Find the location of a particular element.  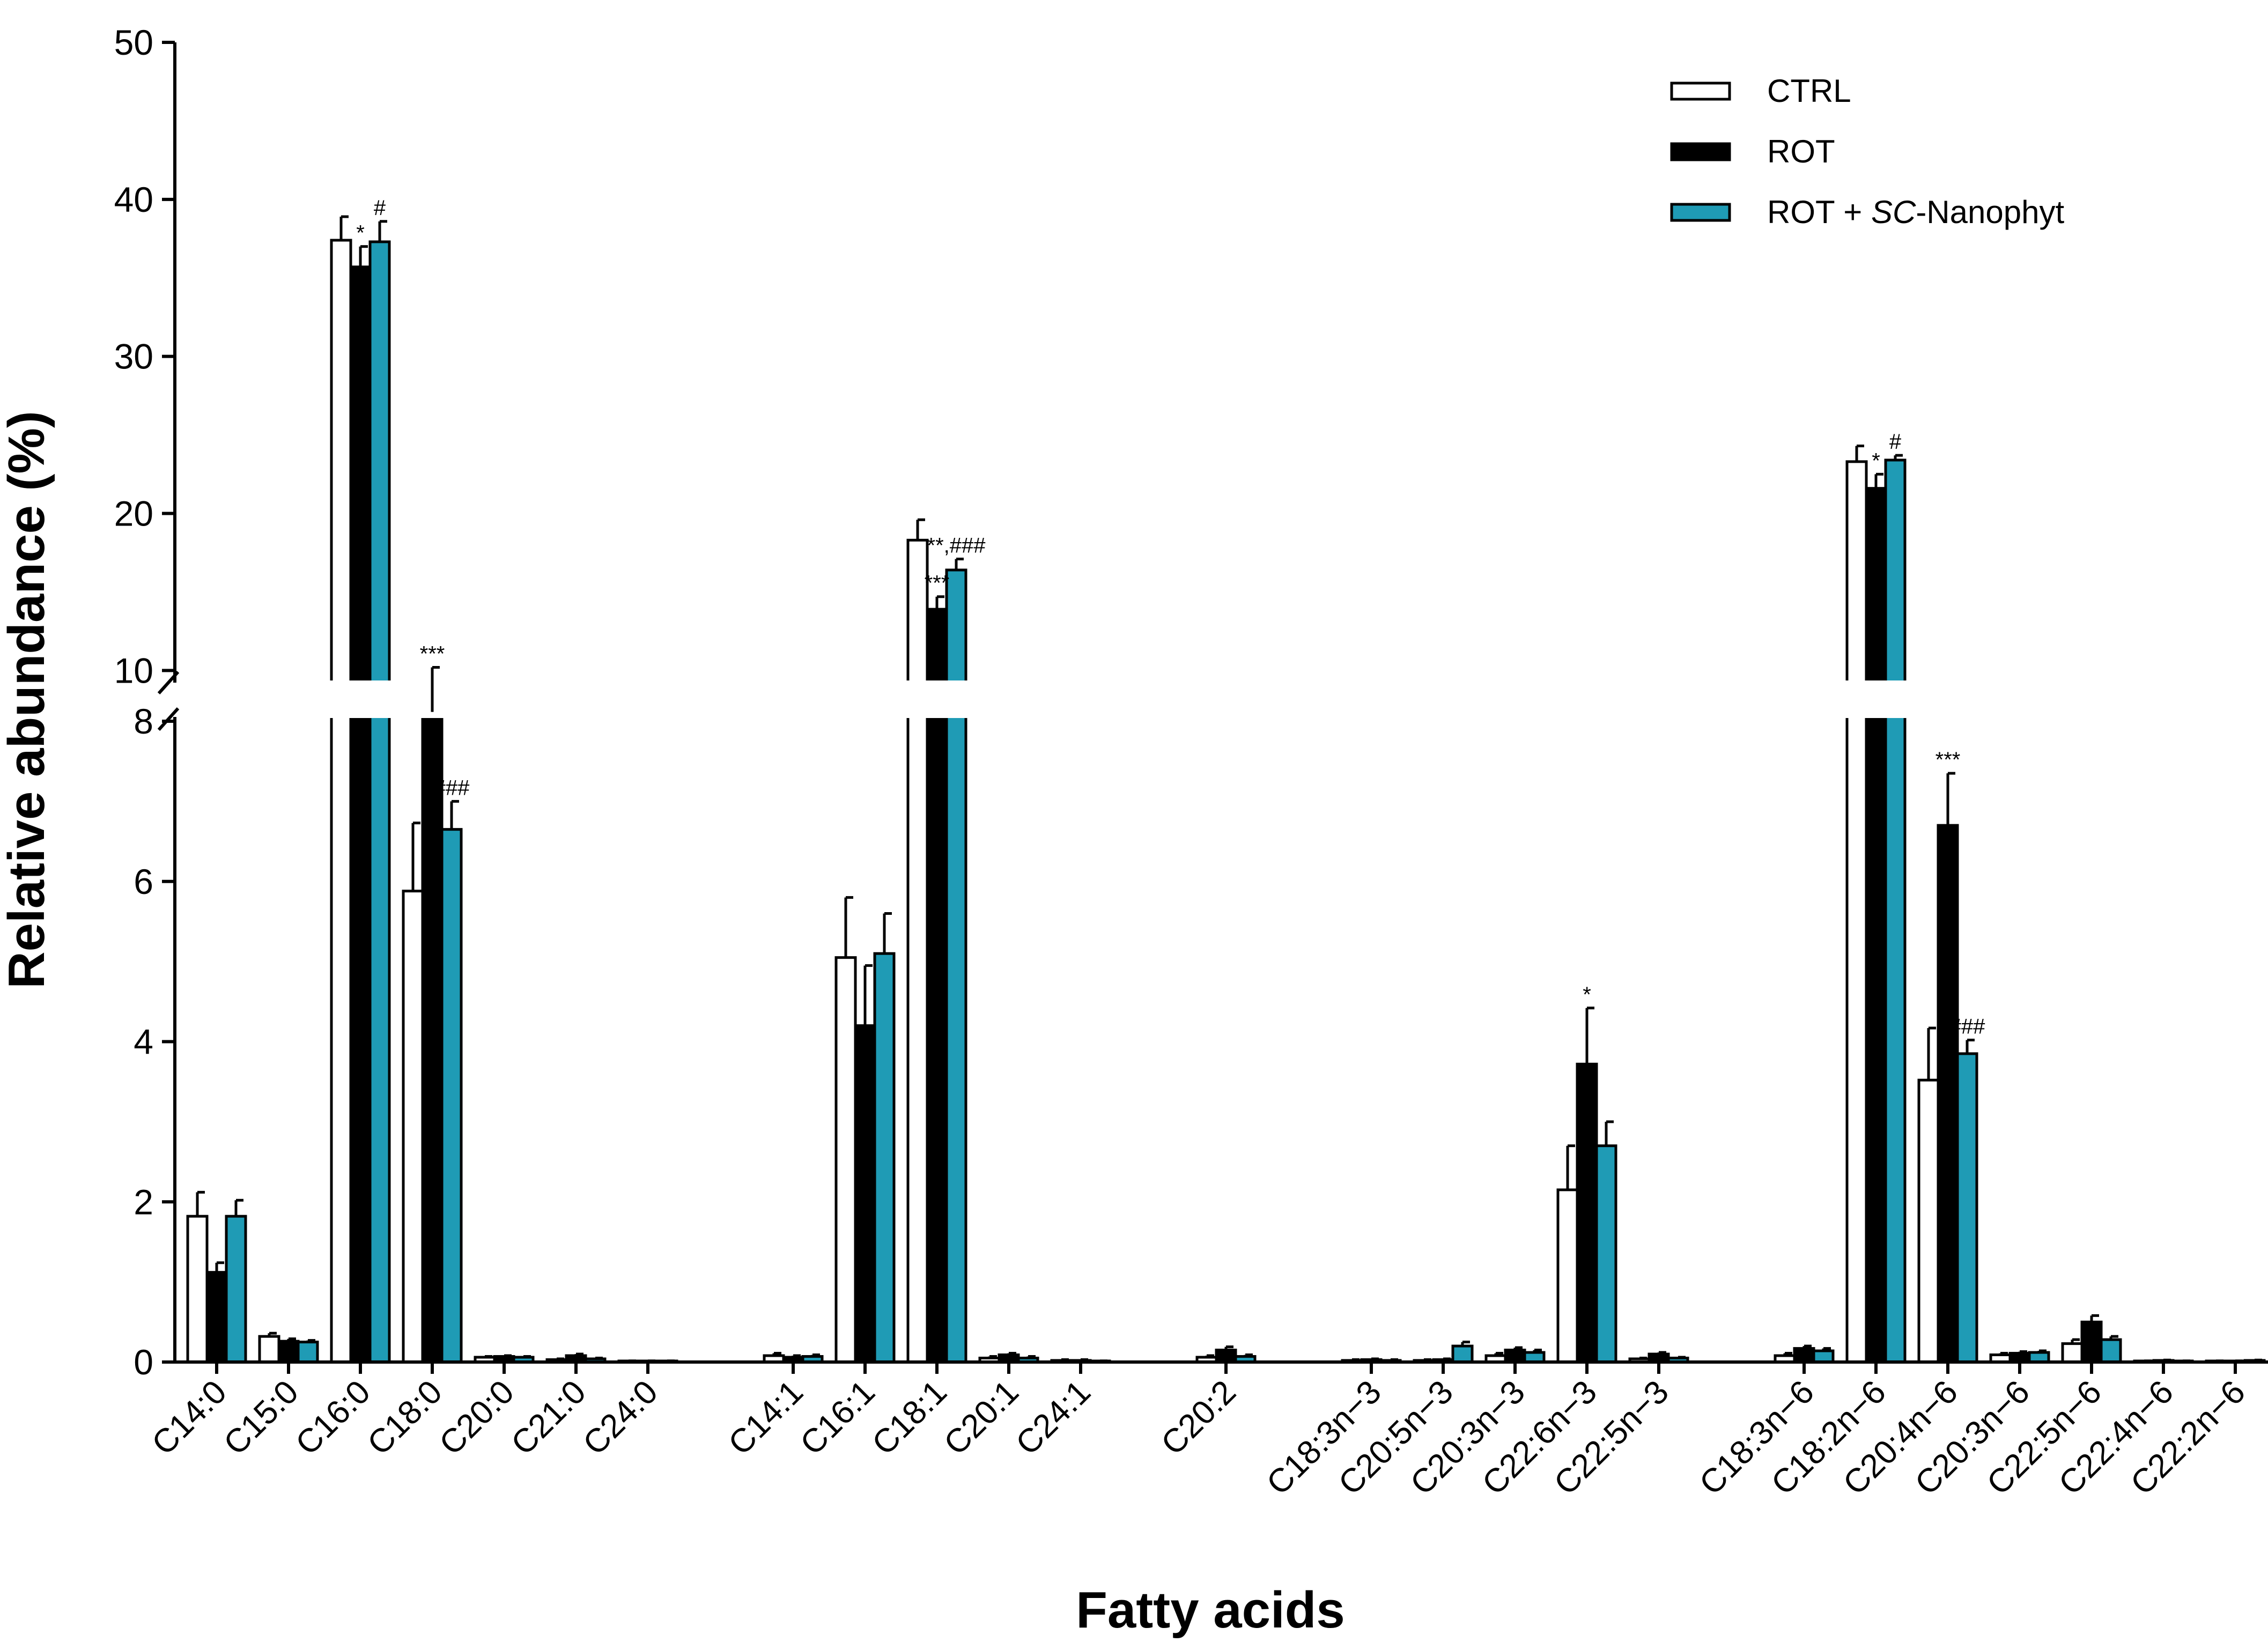

legend-label: CTRL is located at coordinates (1809, 91).